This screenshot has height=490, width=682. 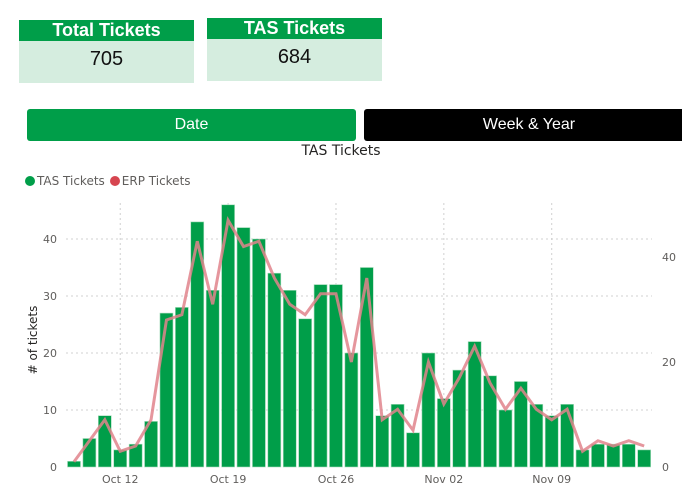 I want to click on chart-legend: TAS Tickets ERP Tickets, so click(x=110, y=181).